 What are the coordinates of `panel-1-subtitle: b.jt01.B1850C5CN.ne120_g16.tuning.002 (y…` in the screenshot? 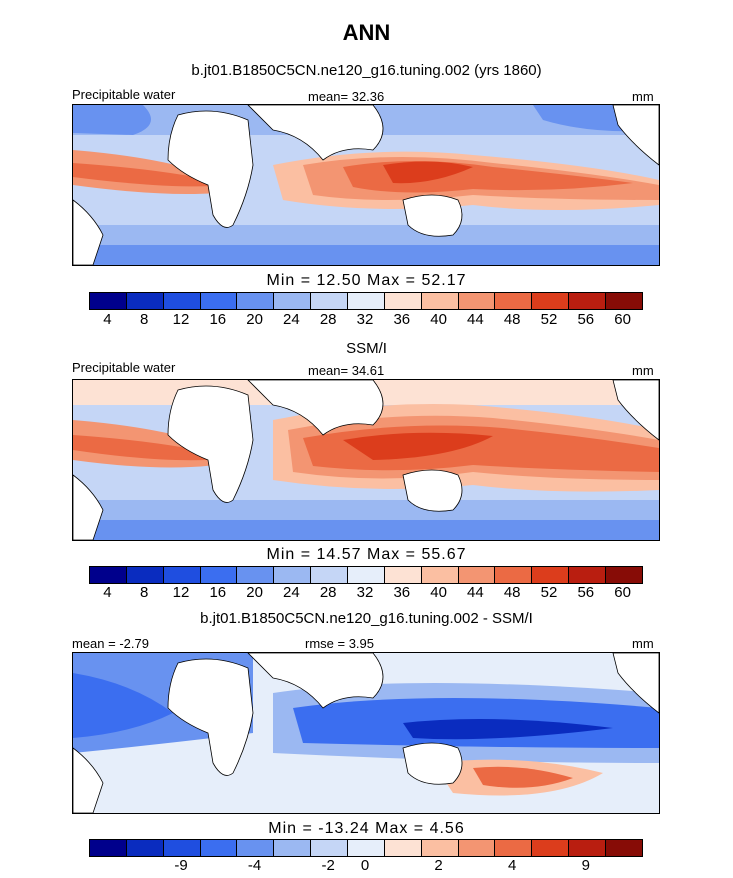 It's located at (366, 70).